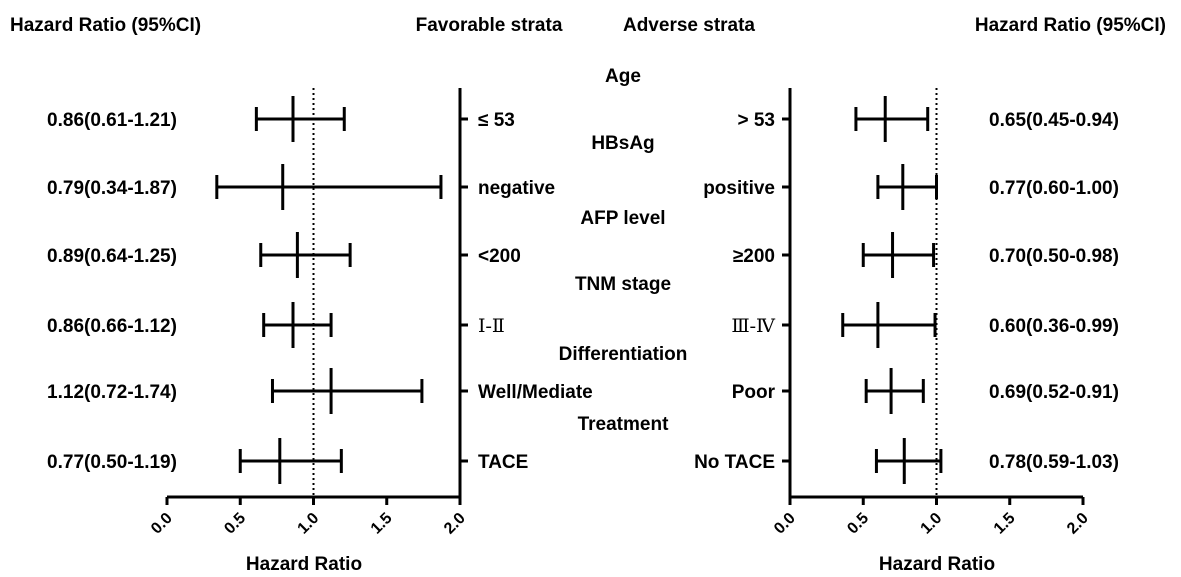  I want to click on stratum-label: Ⅲ-Ⅳ, so click(753, 326).